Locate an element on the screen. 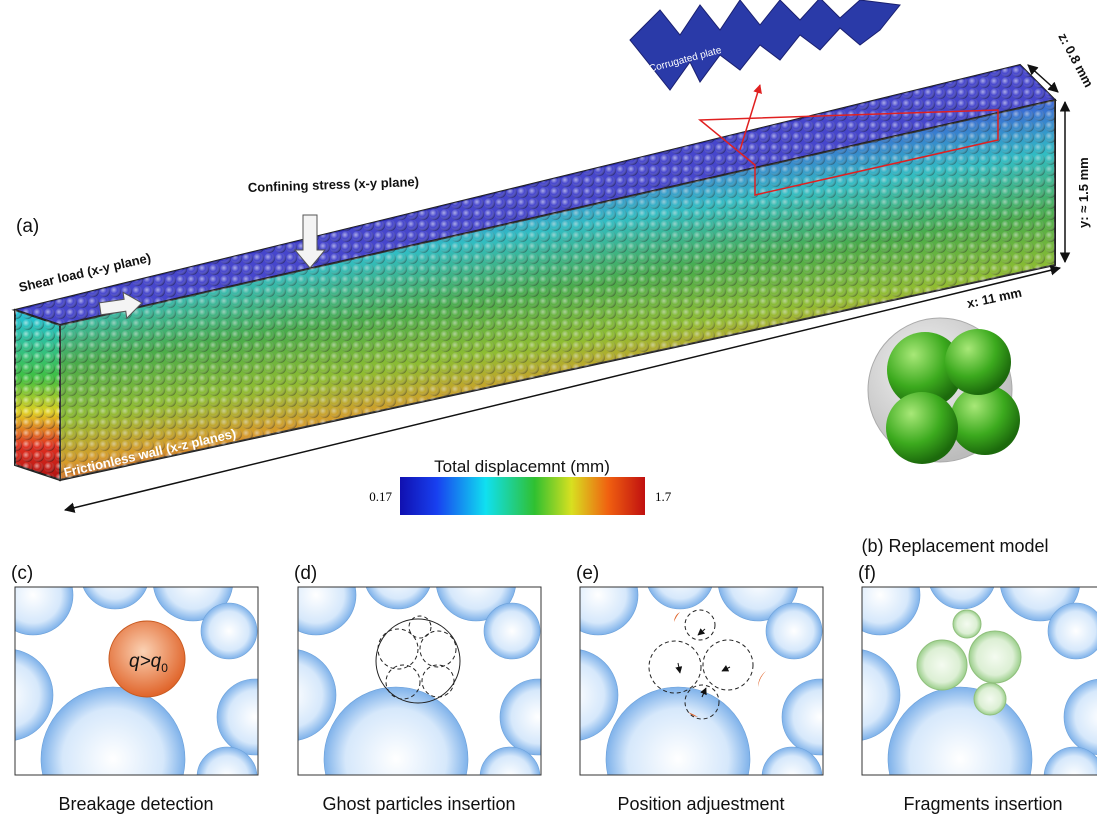 This screenshot has width=1097, height=823. criterion: q>q0 is located at coordinates (148, 663).